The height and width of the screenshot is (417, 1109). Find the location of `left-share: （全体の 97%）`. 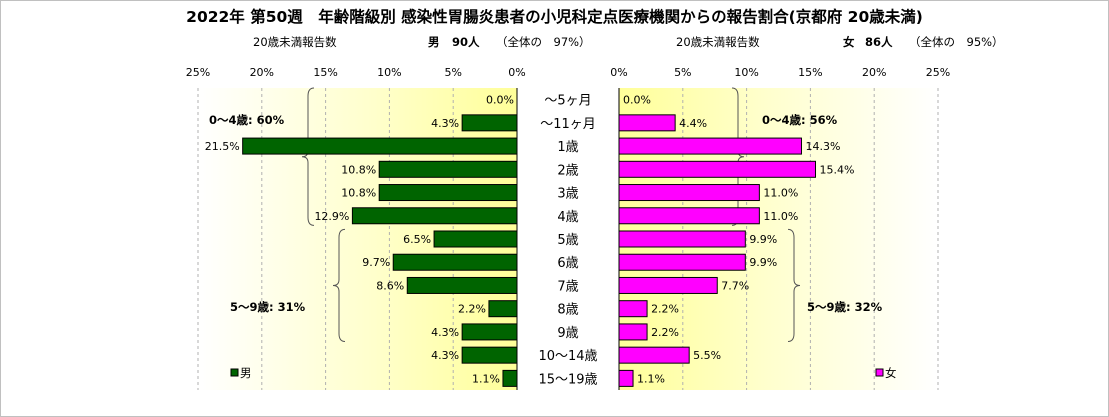

left-share: （全体の 97%） is located at coordinates (543, 42).